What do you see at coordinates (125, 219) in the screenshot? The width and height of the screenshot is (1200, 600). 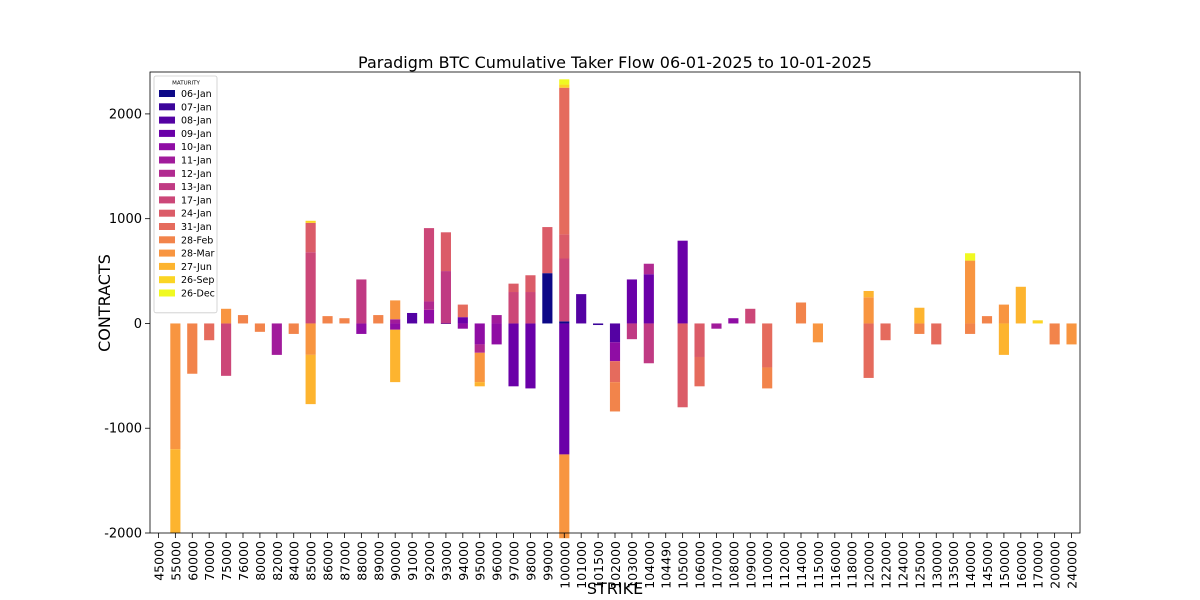 I see `y-tick-label: 1000` at bounding box center [125, 219].